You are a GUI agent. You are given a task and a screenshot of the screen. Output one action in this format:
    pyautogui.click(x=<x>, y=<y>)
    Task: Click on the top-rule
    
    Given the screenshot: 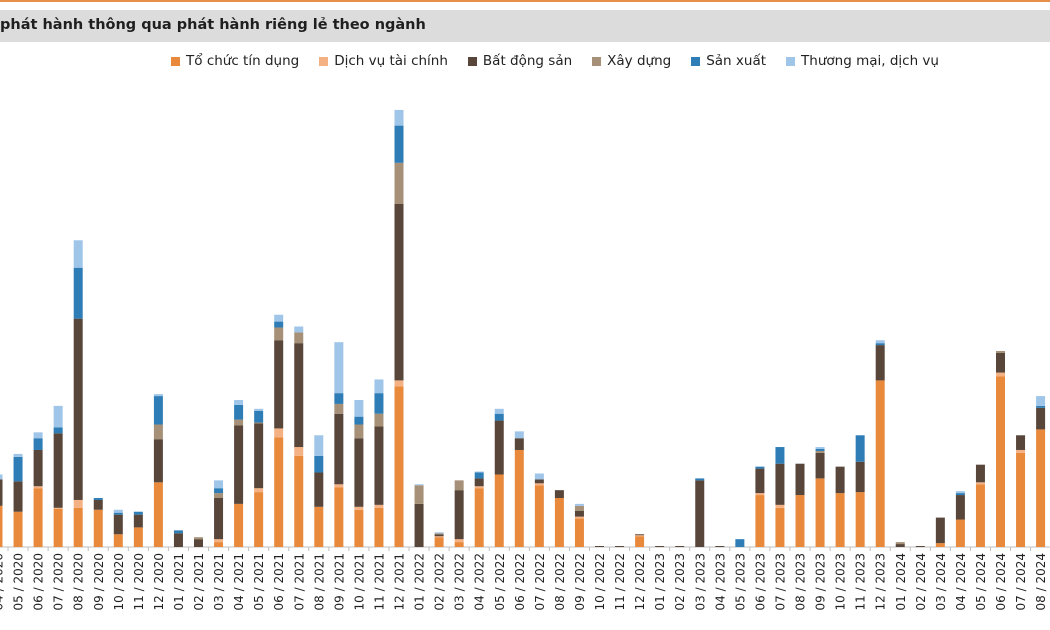 What is the action you would take?
    pyautogui.click(x=525, y=1)
    